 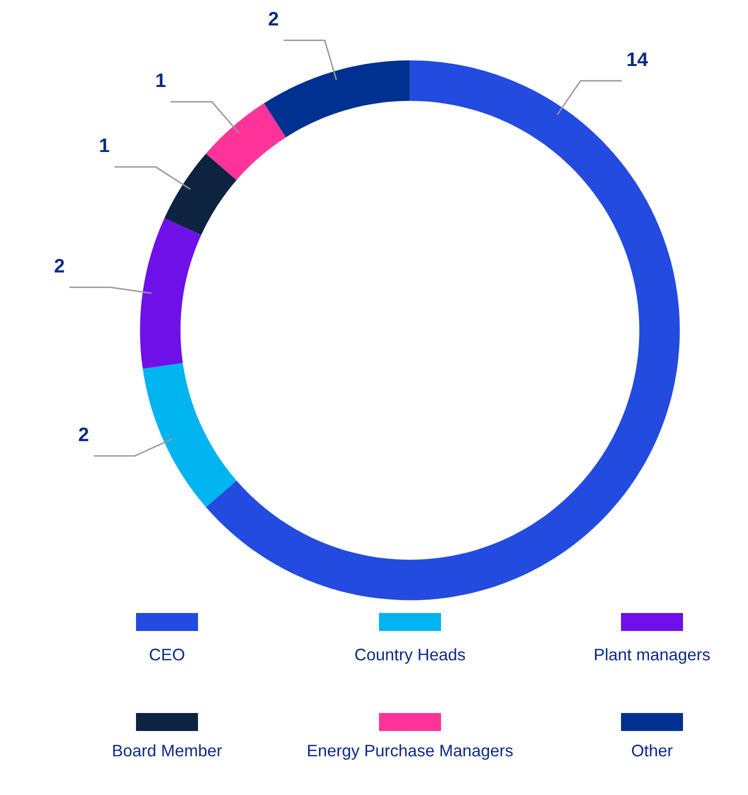 What do you see at coordinates (410, 752) in the screenshot?
I see `legend-label: Energy Purchase Managers` at bounding box center [410, 752].